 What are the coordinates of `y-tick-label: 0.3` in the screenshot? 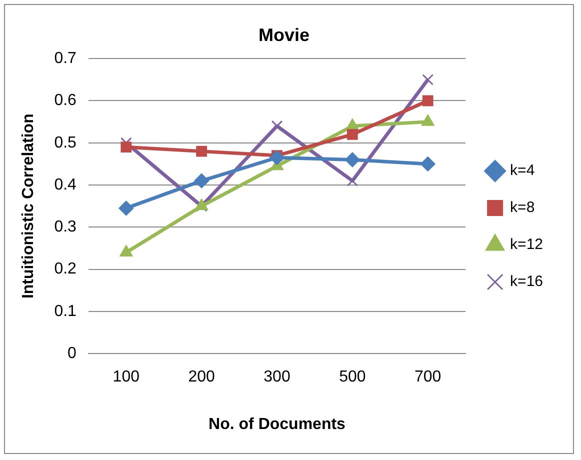 It's located at (65, 227).